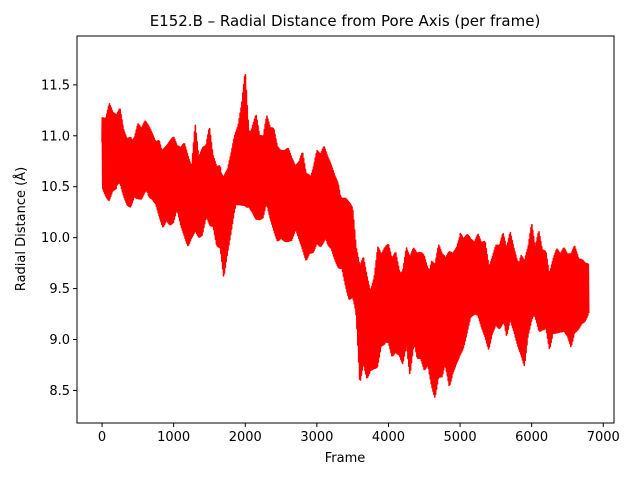  Describe the element at coordinates (59, 289) in the screenshot. I see `y-tick-label: 9.5` at that location.